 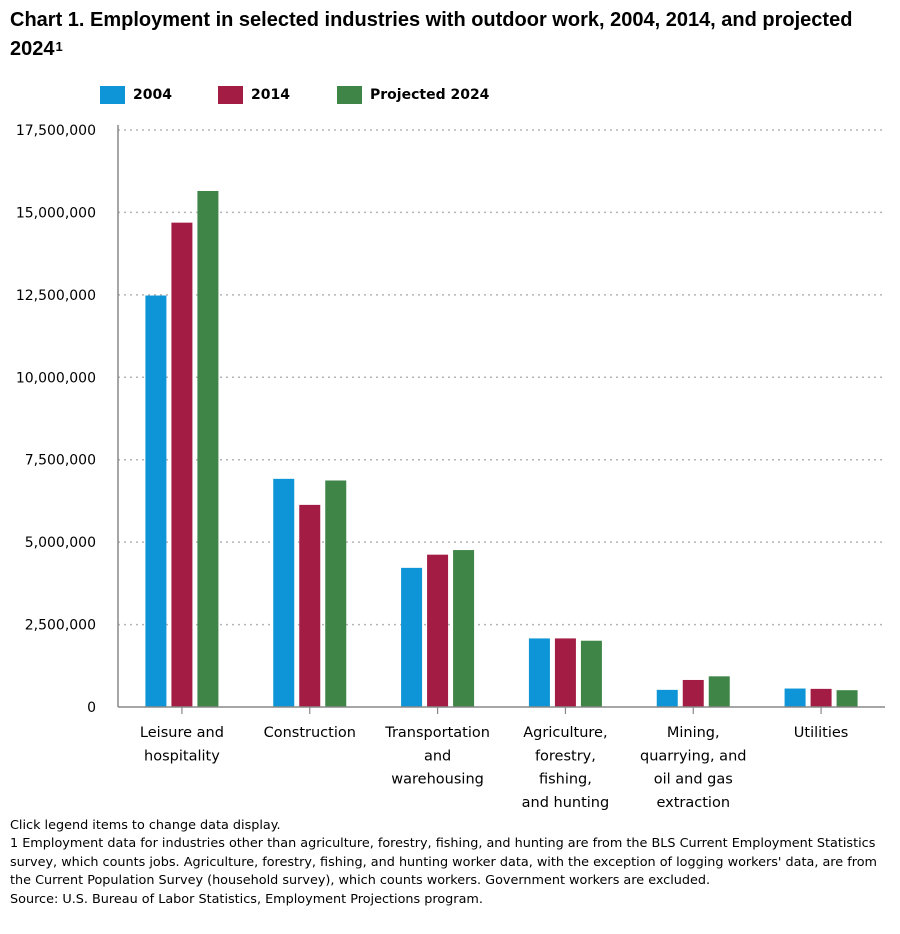 I want to click on x-tick-label-utilities: Utilities, so click(x=821, y=733).